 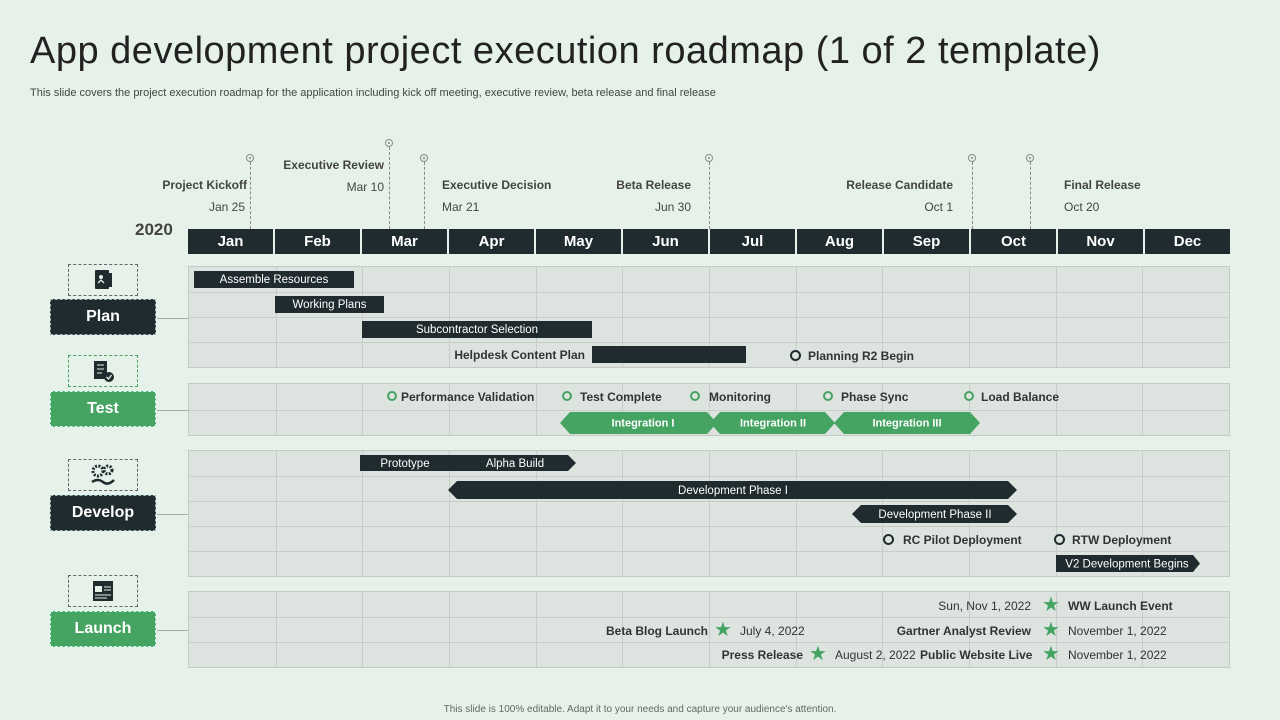 What do you see at coordinates (405, 241) in the screenshot?
I see `month-label: Mar` at bounding box center [405, 241].